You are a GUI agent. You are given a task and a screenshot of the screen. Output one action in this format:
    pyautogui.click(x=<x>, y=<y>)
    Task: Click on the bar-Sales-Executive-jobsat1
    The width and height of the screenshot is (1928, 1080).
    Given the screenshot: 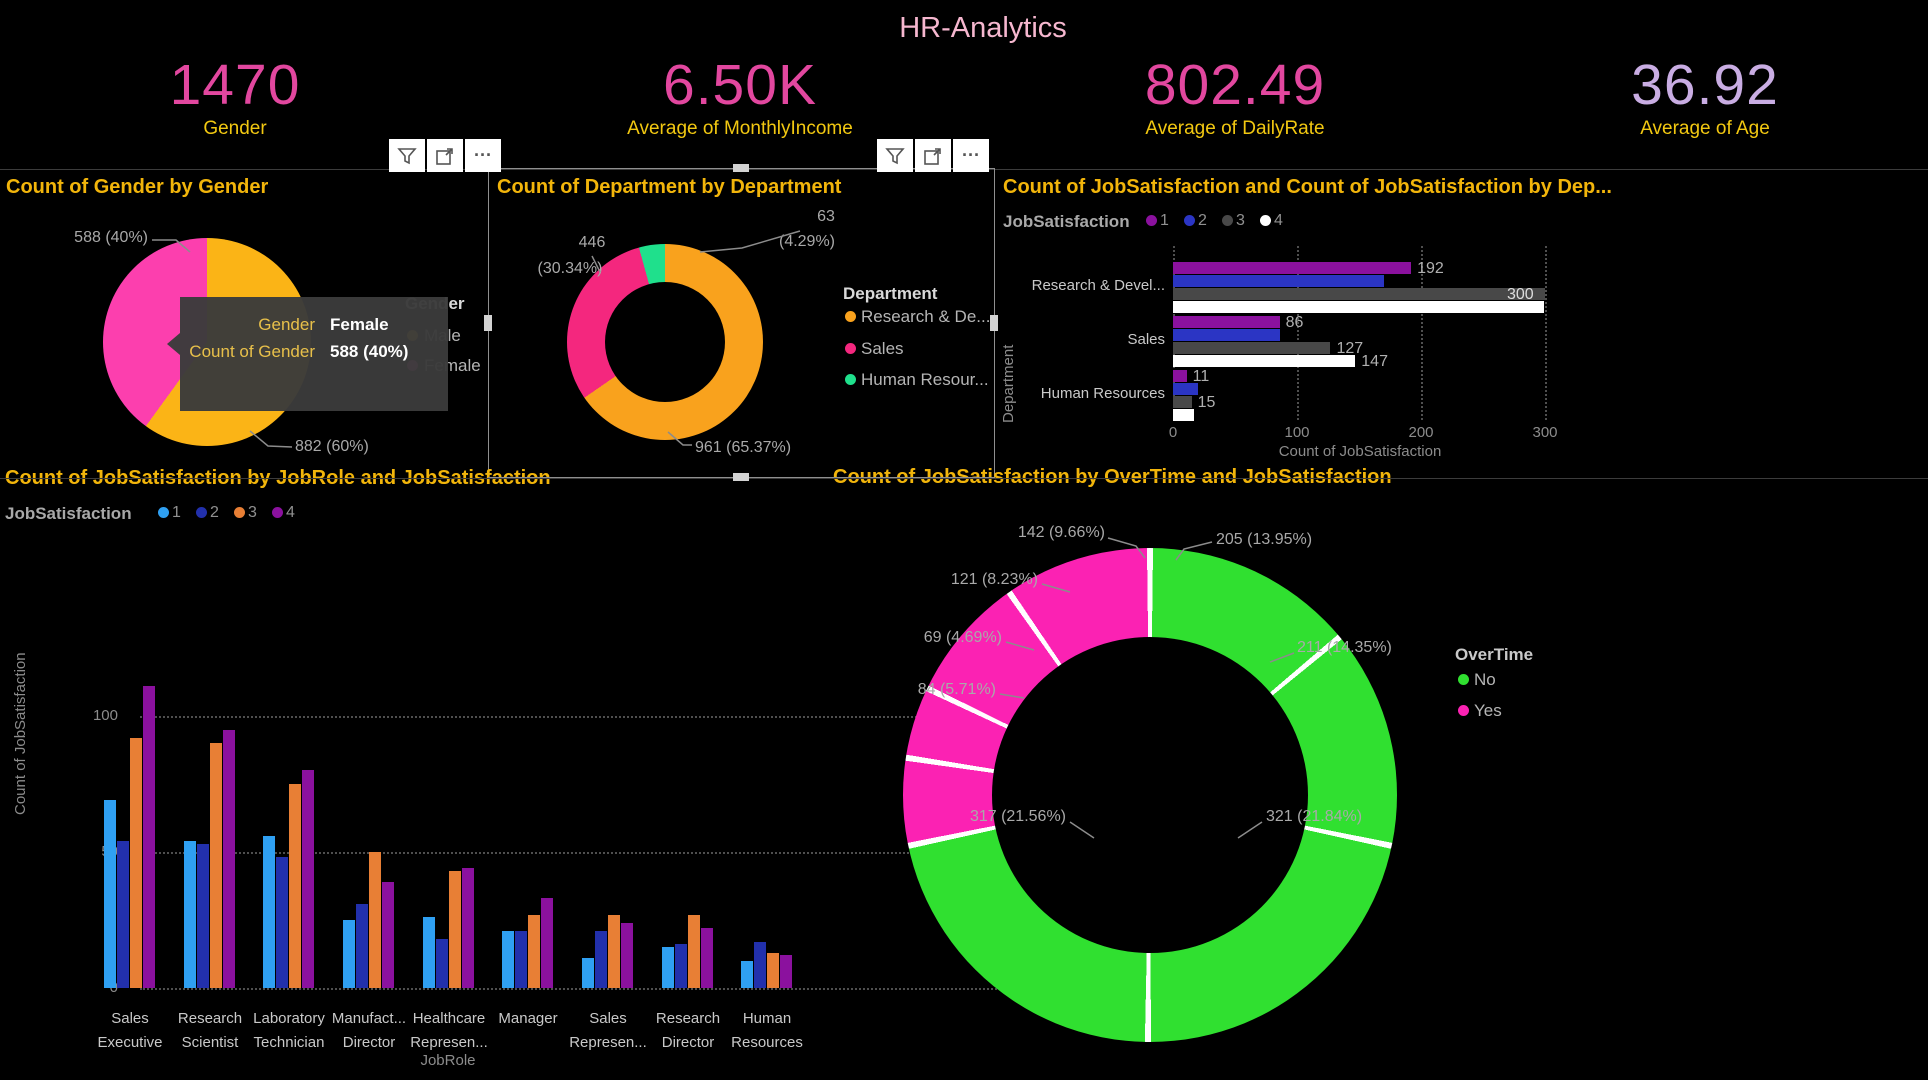 What is the action you would take?
    pyautogui.click(x=110, y=894)
    